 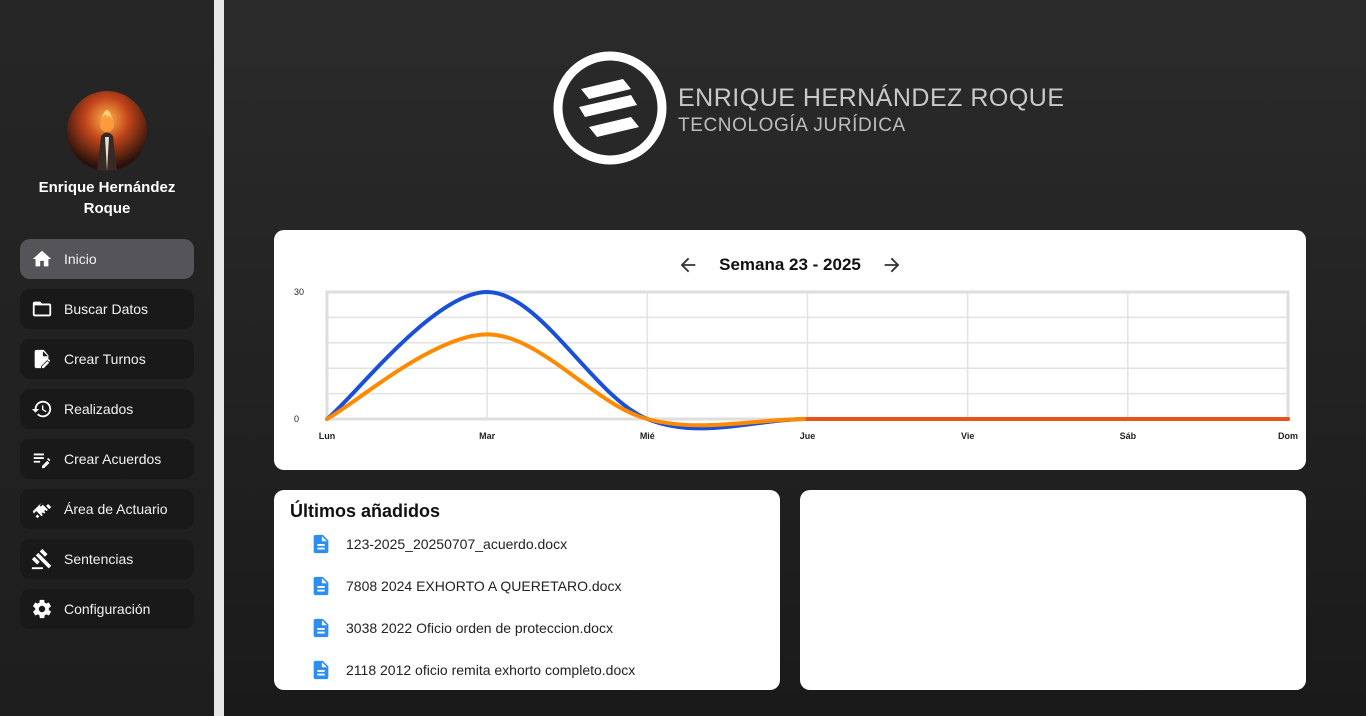 What do you see at coordinates (99, 409) in the screenshot?
I see `nav-label: Realizados` at bounding box center [99, 409].